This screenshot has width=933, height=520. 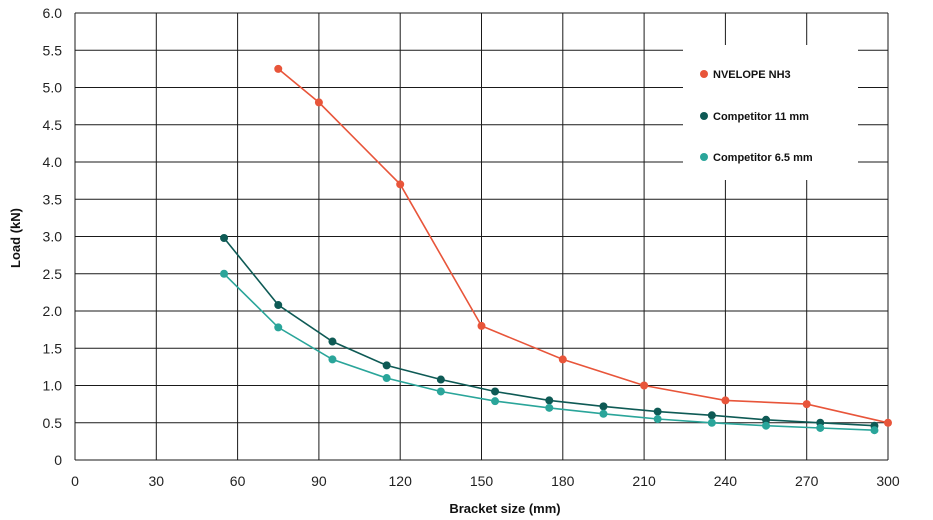 What do you see at coordinates (15, 238) in the screenshot?
I see `y-axis-label: Load (kN)` at bounding box center [15, 238].